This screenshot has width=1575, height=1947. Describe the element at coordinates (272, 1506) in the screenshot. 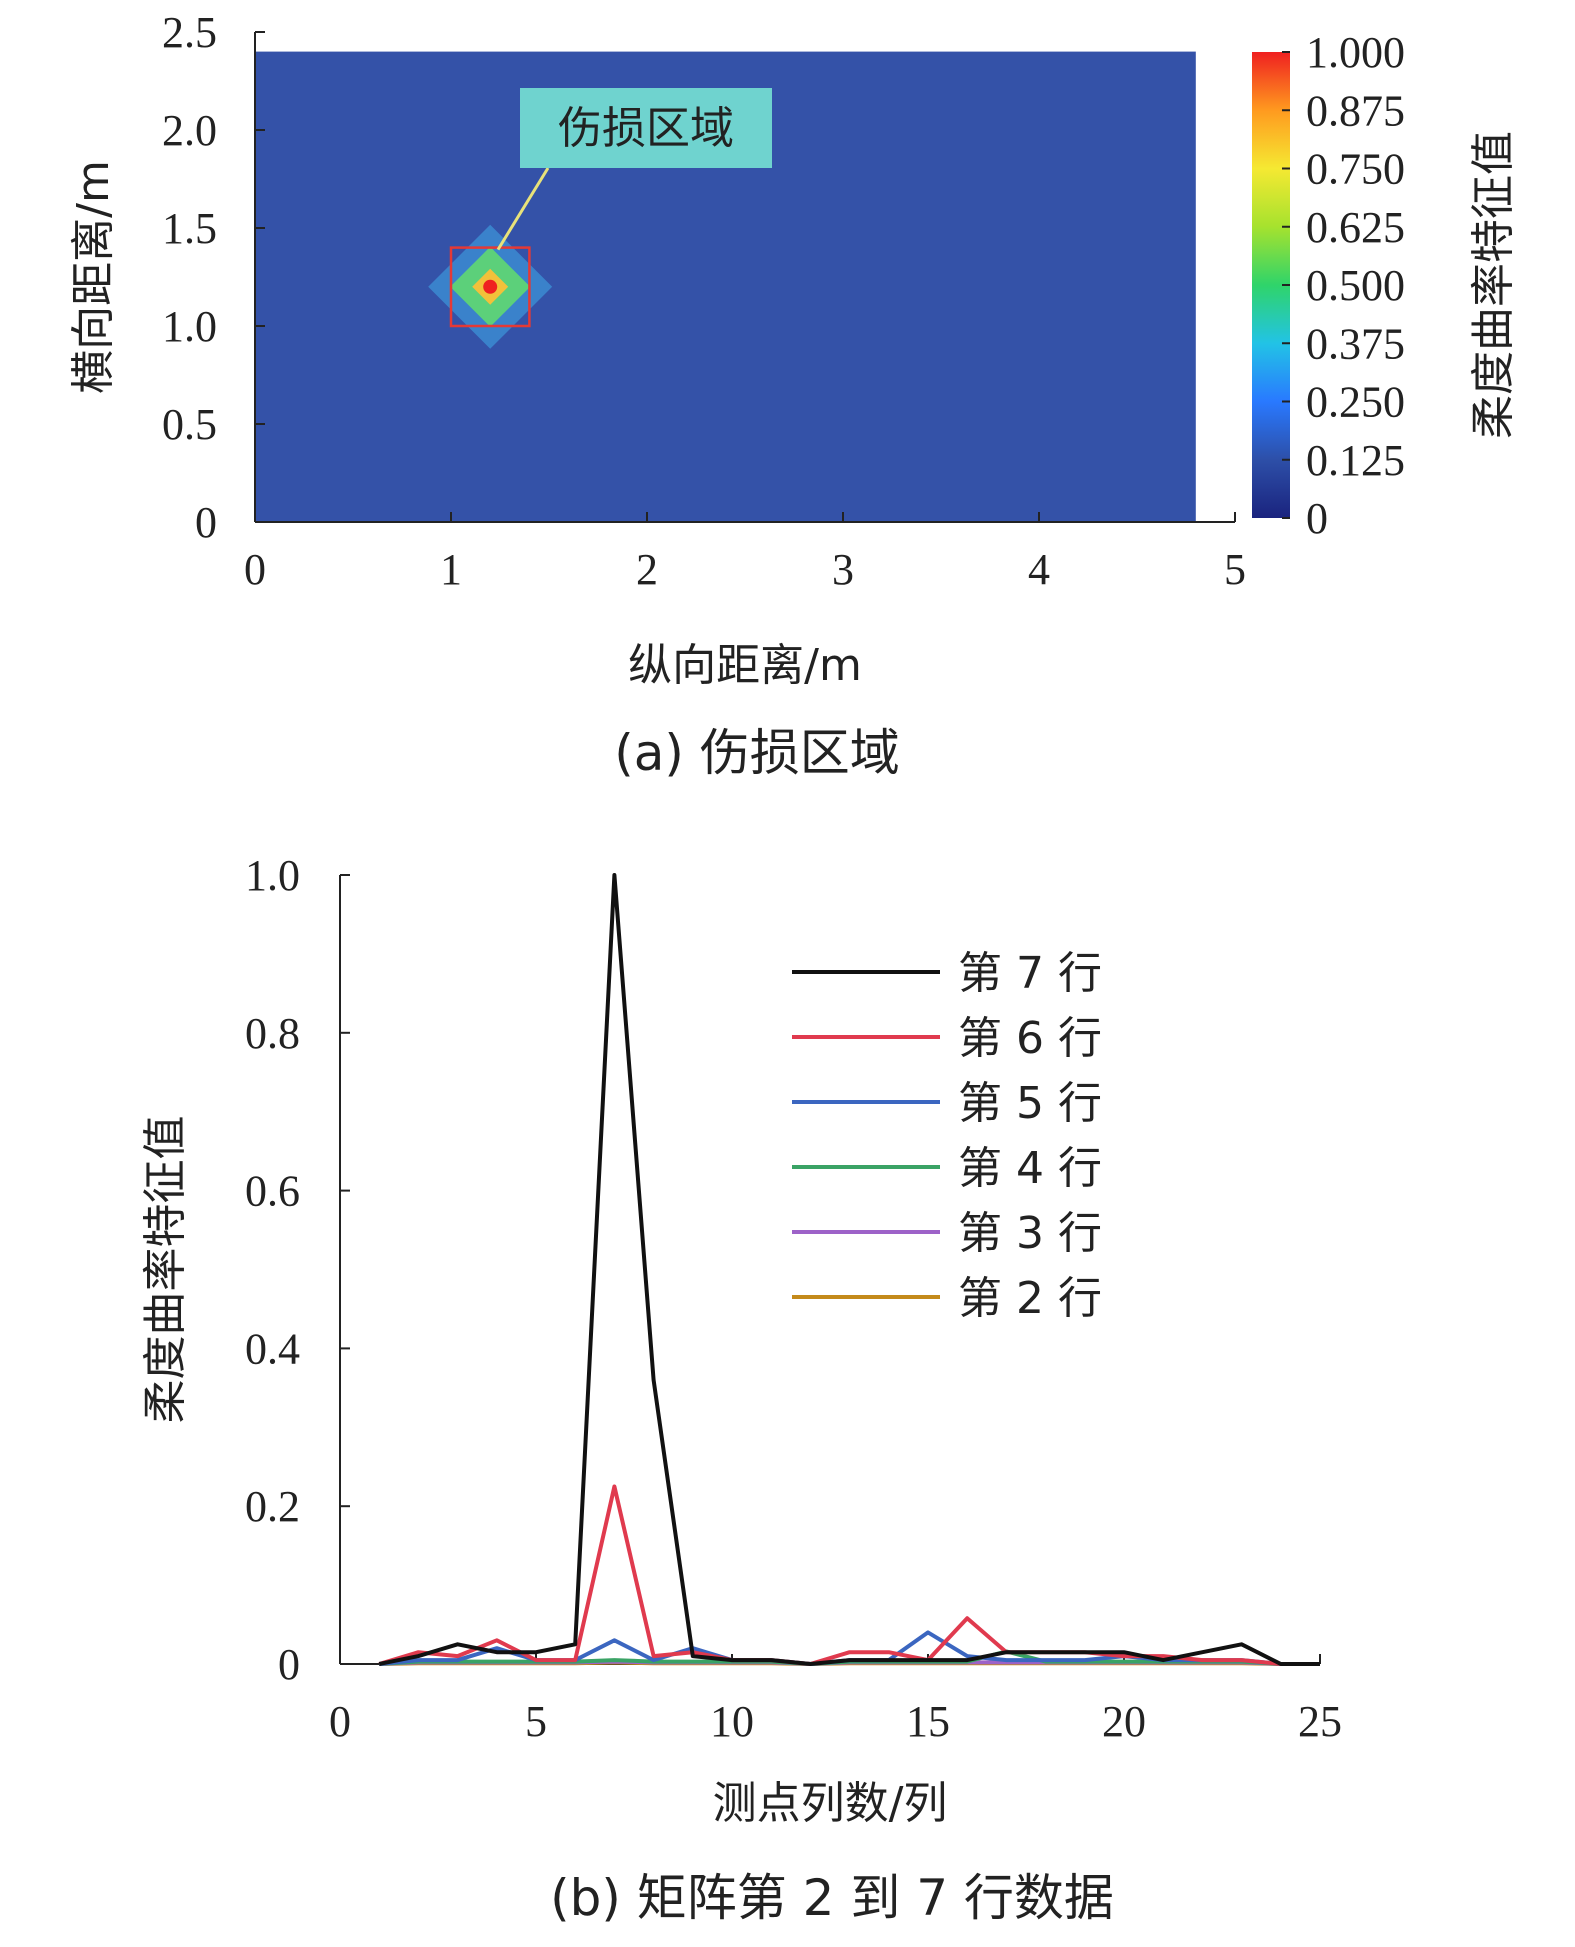

I see `line-chart-y-tick-label: 0.2` at that location.